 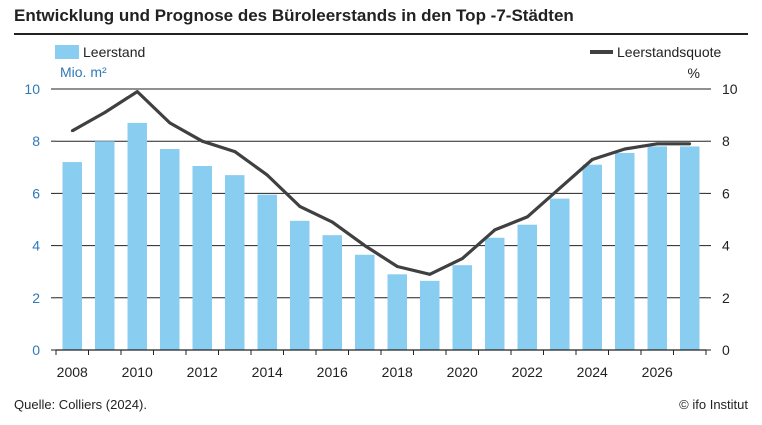 I want to click on legend-label-leerstand: Leerstand, so click(x=114, y=52).